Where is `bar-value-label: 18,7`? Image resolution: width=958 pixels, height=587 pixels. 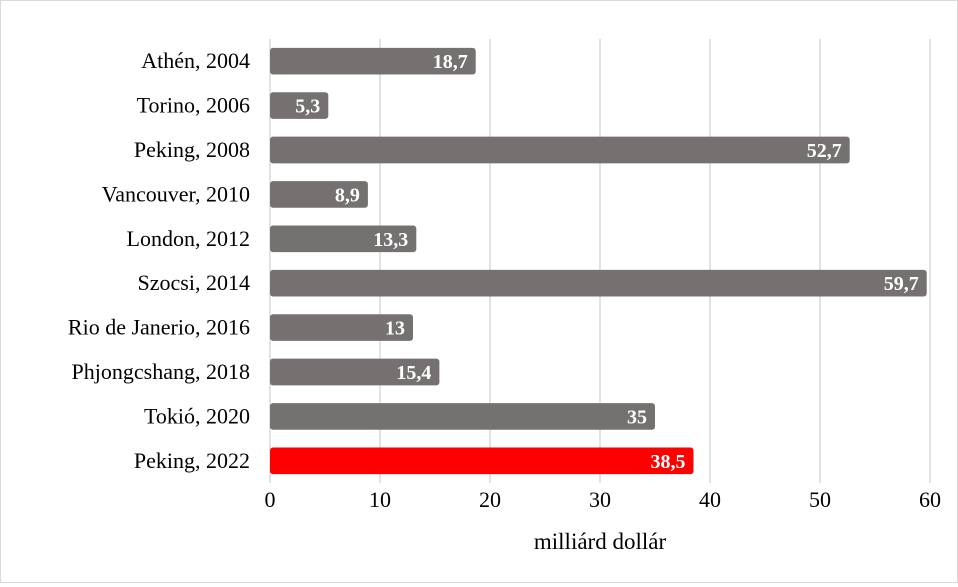
bar-value-label: 18,7 is located at coordinates (450, 62).